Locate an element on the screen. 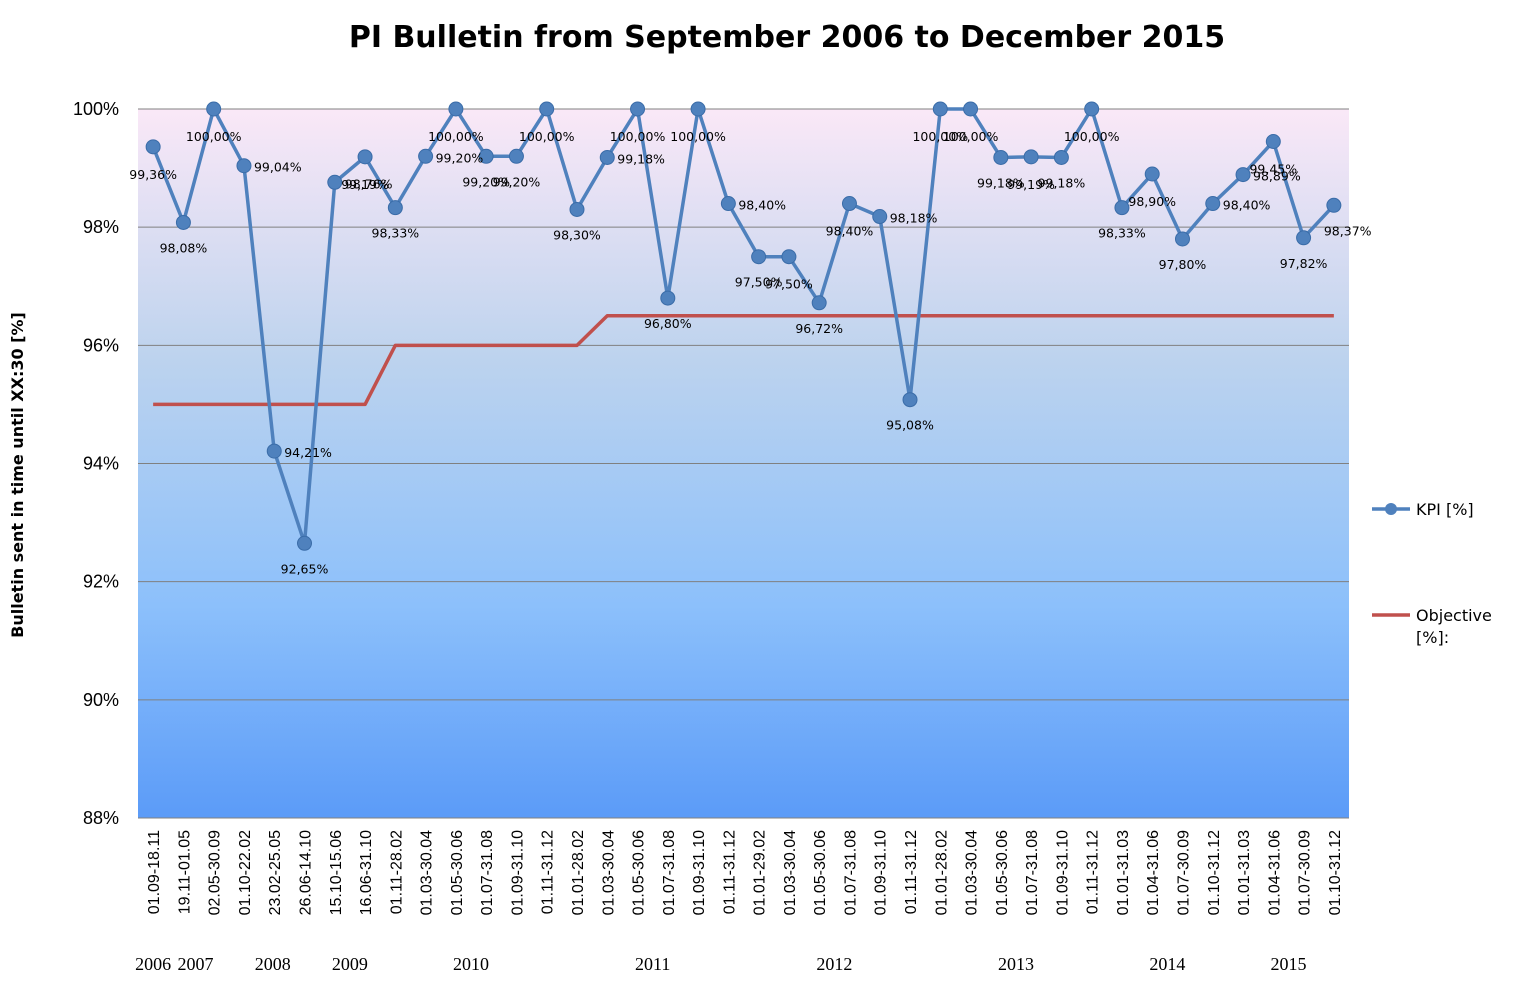 This screenshot has height=998, width=1526. x-tick-label: 01.01-31.03 is located at coordinates (1123, 873).